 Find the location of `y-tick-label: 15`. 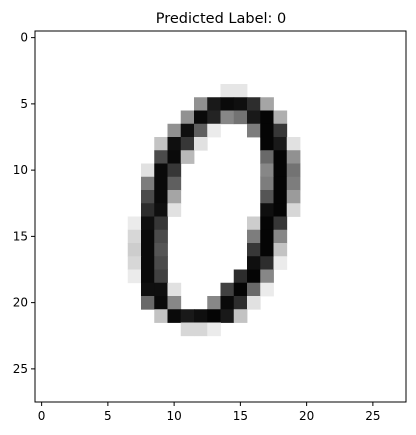

y-tick-label: 15 is located at coordinates (20, 236).